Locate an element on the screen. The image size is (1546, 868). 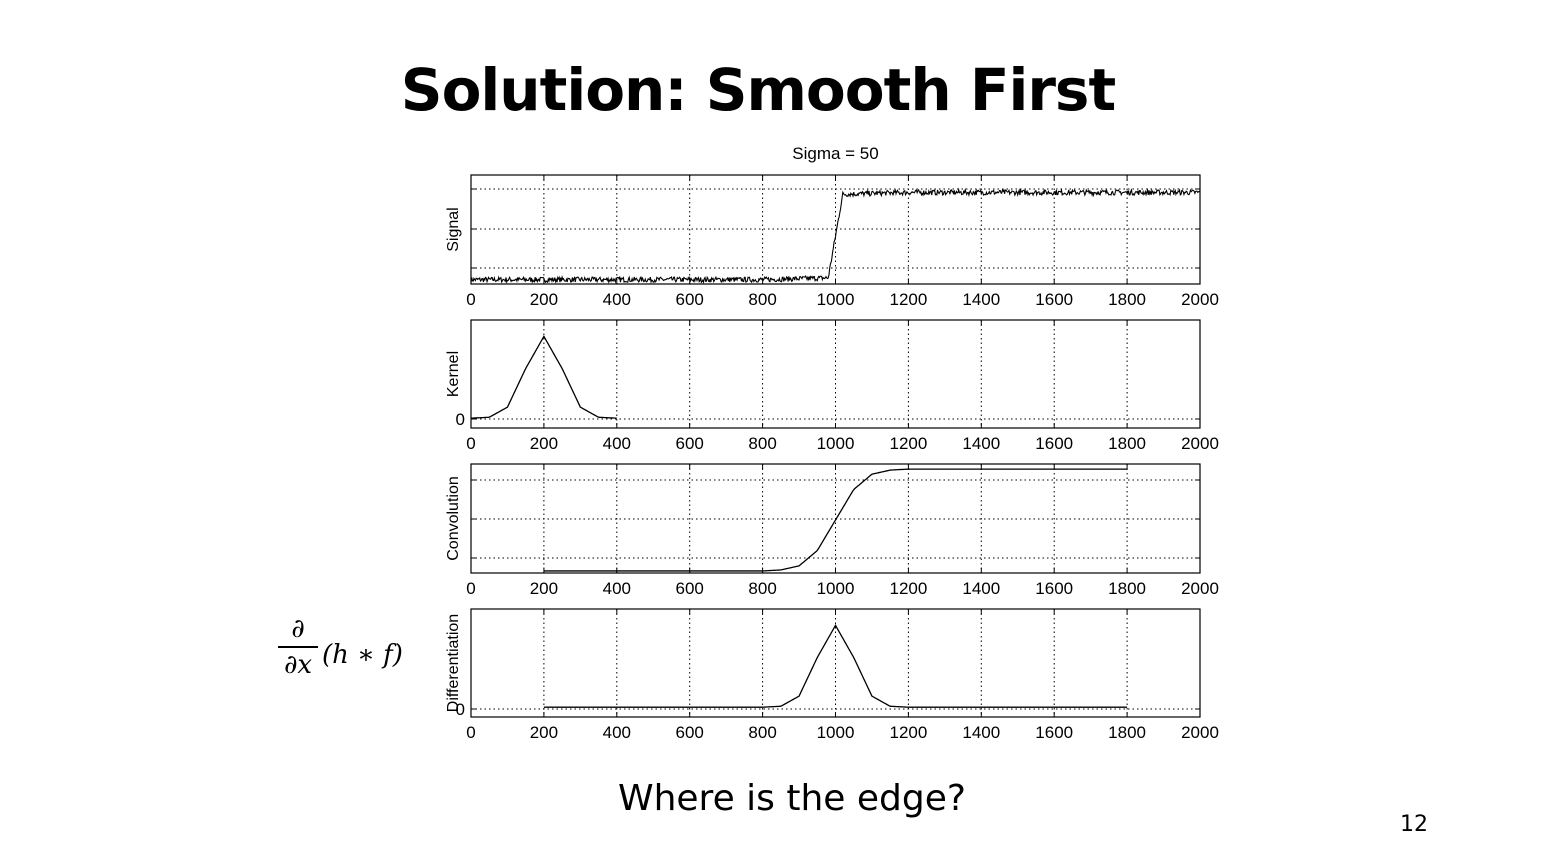
formula-fraction: ∂ ∂x is located at coordinates (298, 647).